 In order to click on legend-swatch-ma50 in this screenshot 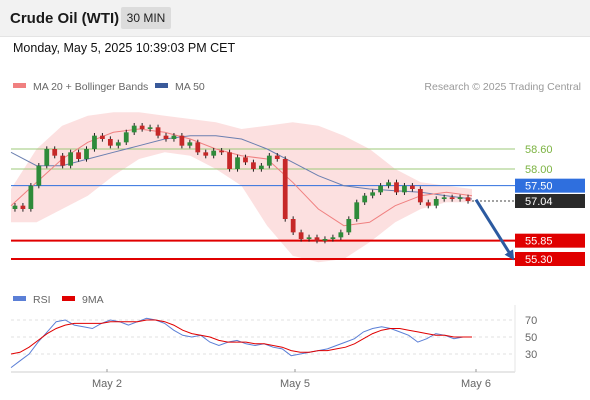, I will do `click(161, 85)`.